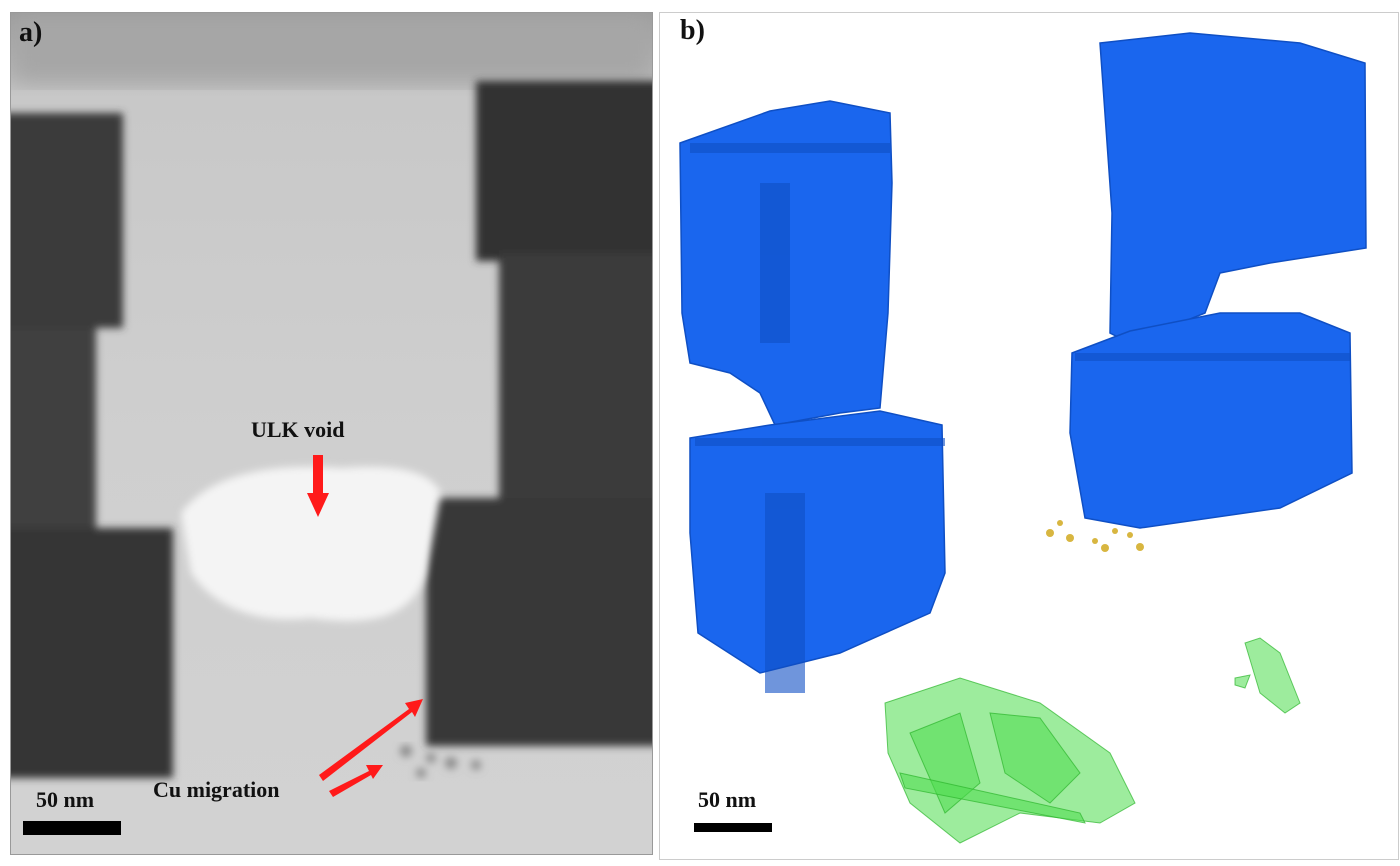 The height and width of the screenshot is (866, 1400). Describe the element at coordinates (298, 429) in the screenshot. I see `ulk-void-label: ULK void` at that location.